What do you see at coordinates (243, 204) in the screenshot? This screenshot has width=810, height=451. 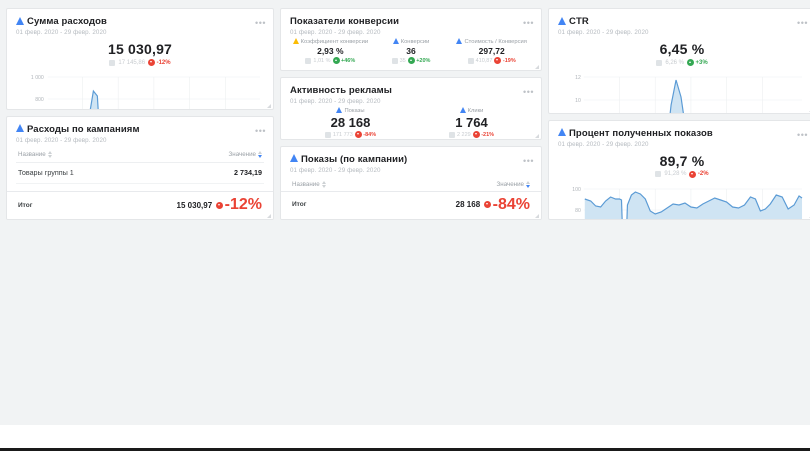 I see `total-delta-text: -12%` at bounding box center [243, 204].